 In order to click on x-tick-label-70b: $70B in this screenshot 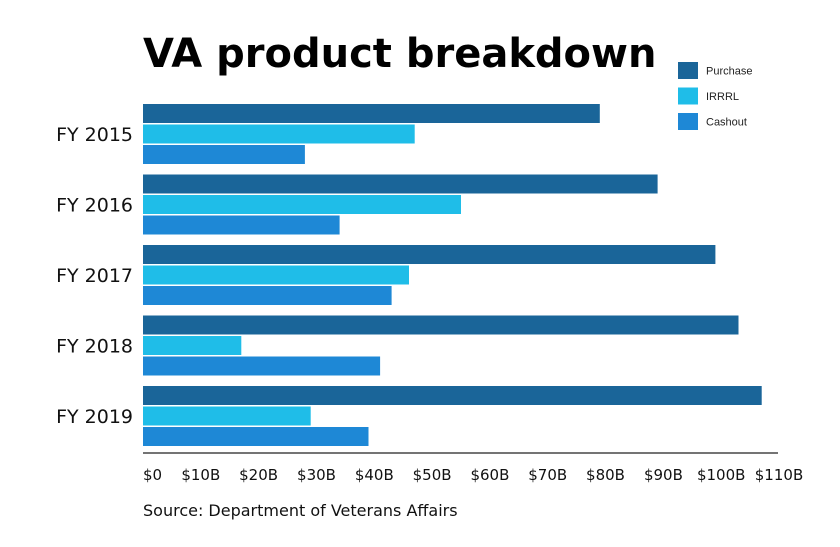, I will do `click(547, 475)`.